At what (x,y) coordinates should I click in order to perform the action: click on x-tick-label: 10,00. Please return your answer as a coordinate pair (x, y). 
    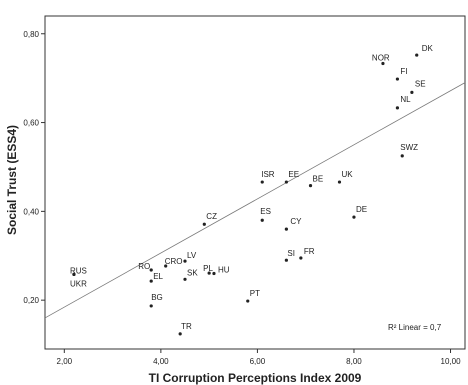
    Looking at the image, I should click on (451, 361).